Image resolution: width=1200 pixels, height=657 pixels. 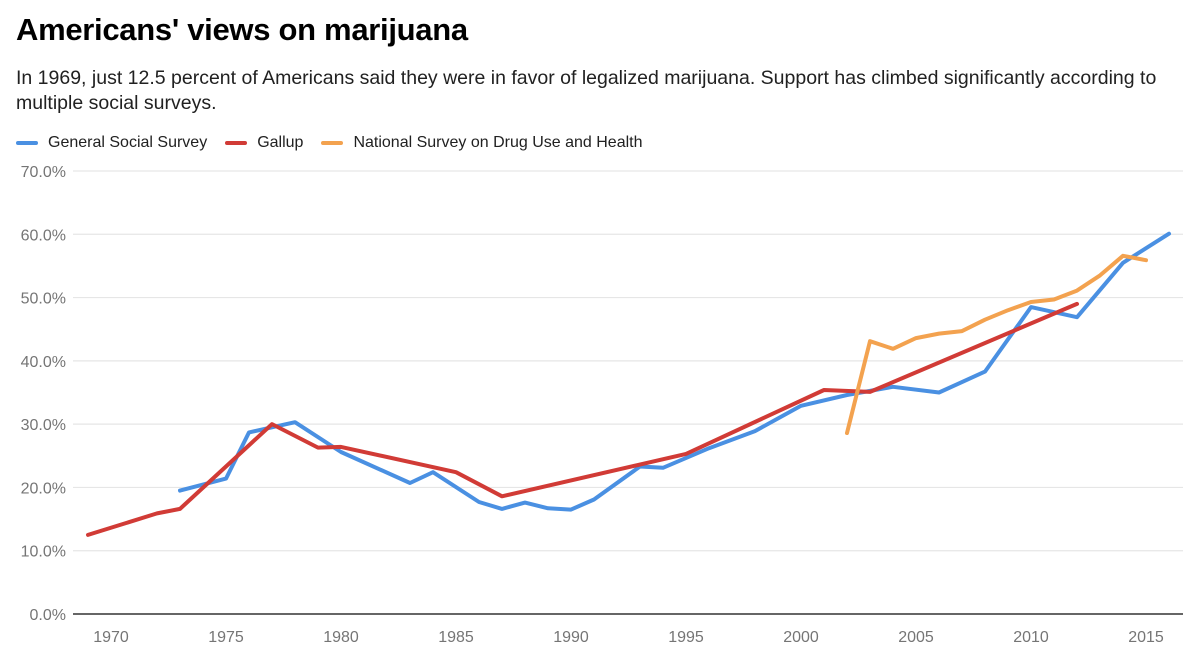 I want to click on legend-item-gallup: Gallup, so click(x=264, y=143).